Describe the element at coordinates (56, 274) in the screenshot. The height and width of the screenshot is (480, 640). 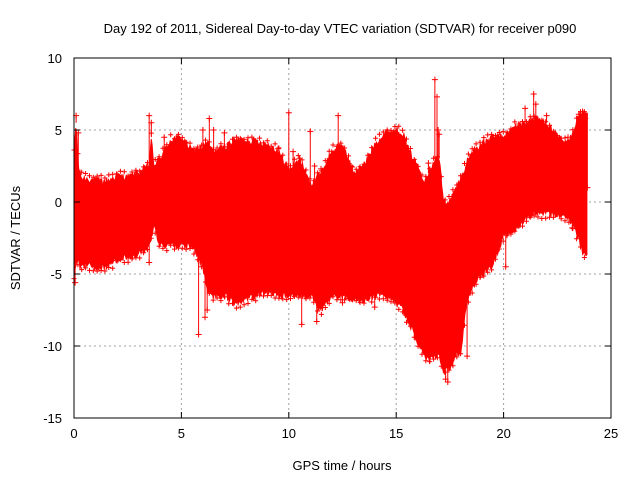
I see `y-tick-label: -5` at that location.